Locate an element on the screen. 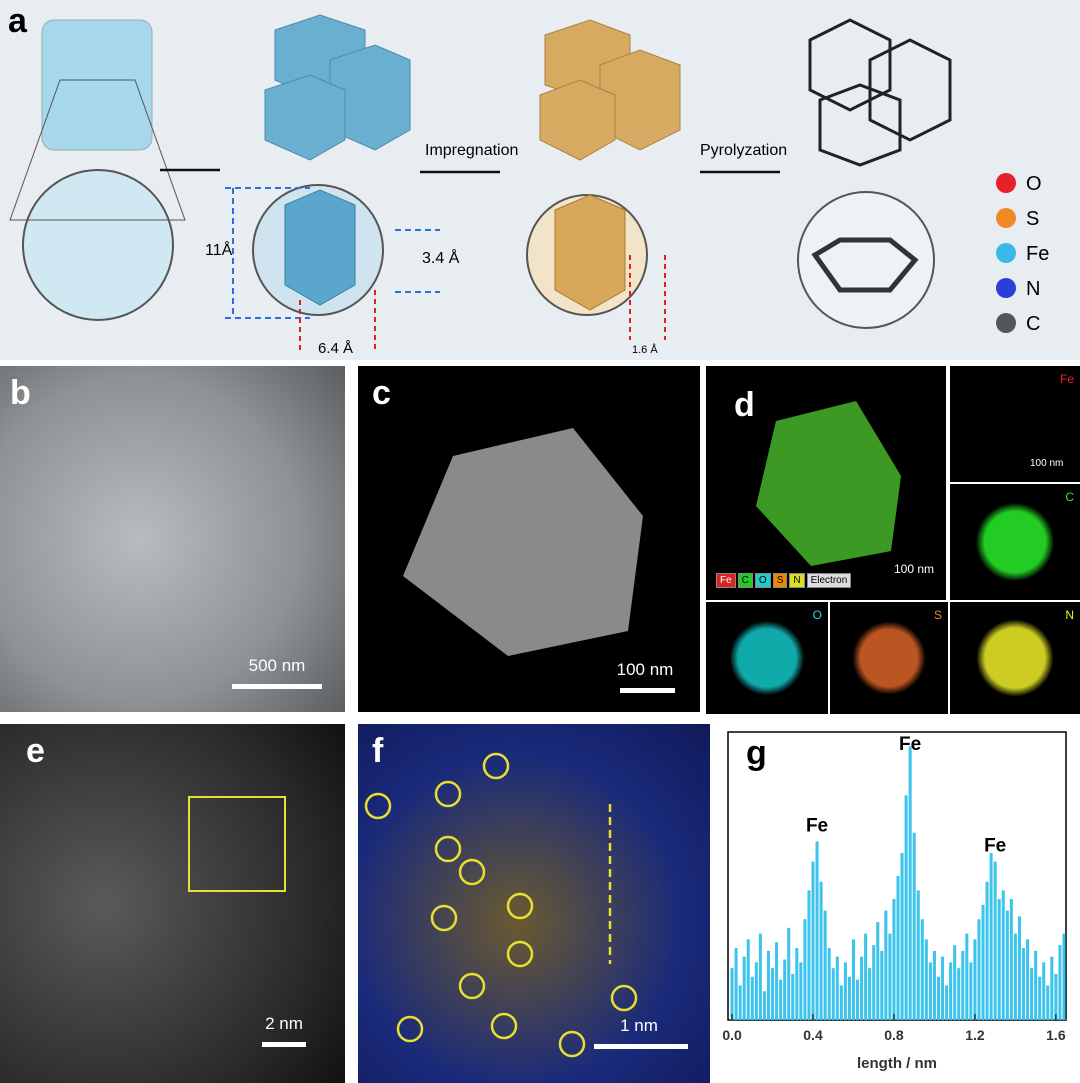 The image size is (1080, 1083). panel-label: e is located at coordinates (35, 751).